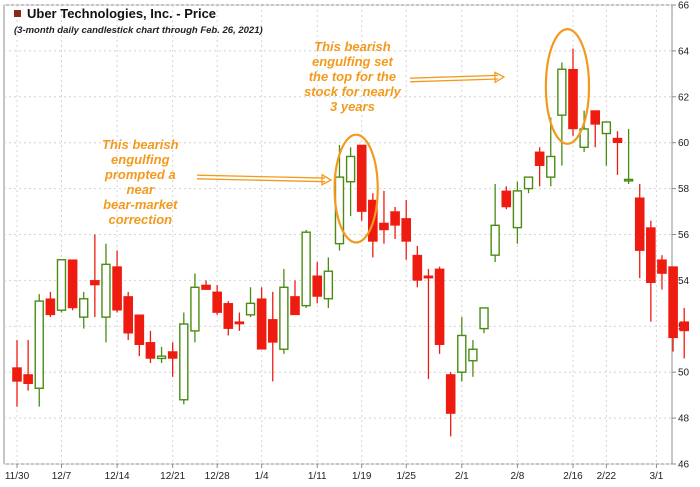 This screenshot has width=700, height=487. I want to click on x-tick-label: 12/14, so click(117, 476).